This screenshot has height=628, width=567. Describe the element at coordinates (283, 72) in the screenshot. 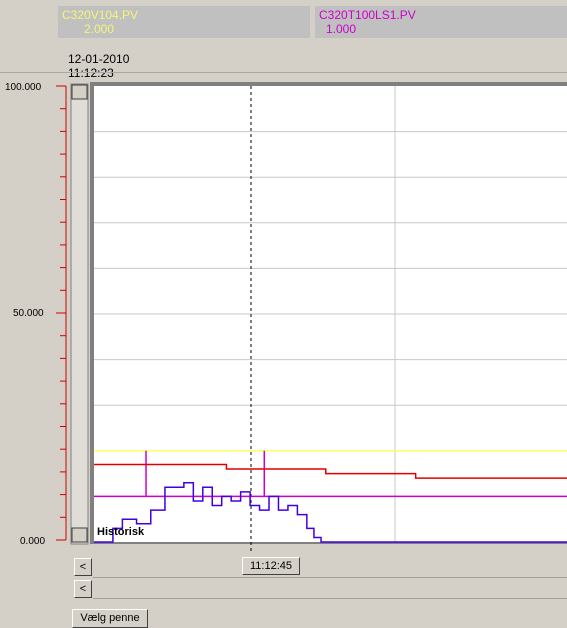

I see `header-separator` at that location.